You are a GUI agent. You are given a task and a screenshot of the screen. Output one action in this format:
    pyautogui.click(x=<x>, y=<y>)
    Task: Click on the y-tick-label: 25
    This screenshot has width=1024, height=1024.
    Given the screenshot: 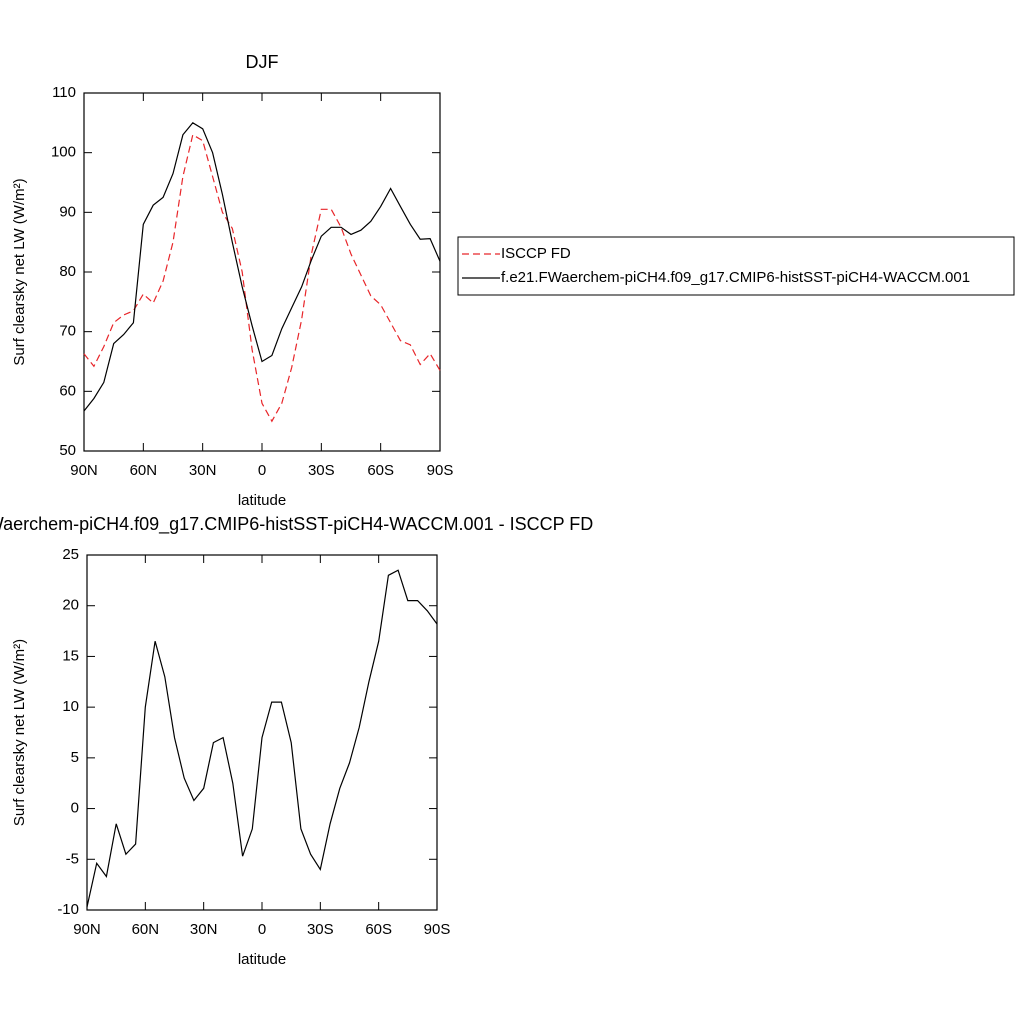 What is the action you would take?
    pyautogui.click(x=70, y=554)
    